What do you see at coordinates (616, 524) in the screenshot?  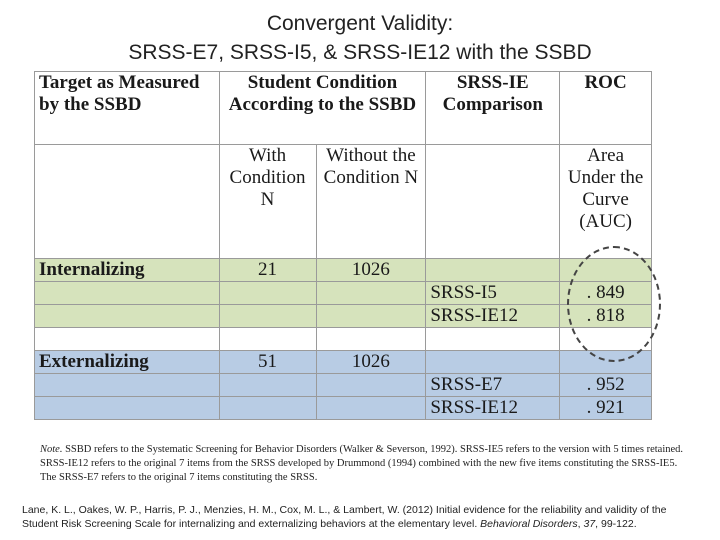 I see `citation-pages: , 99-122.` at bounding box center [616, 524].